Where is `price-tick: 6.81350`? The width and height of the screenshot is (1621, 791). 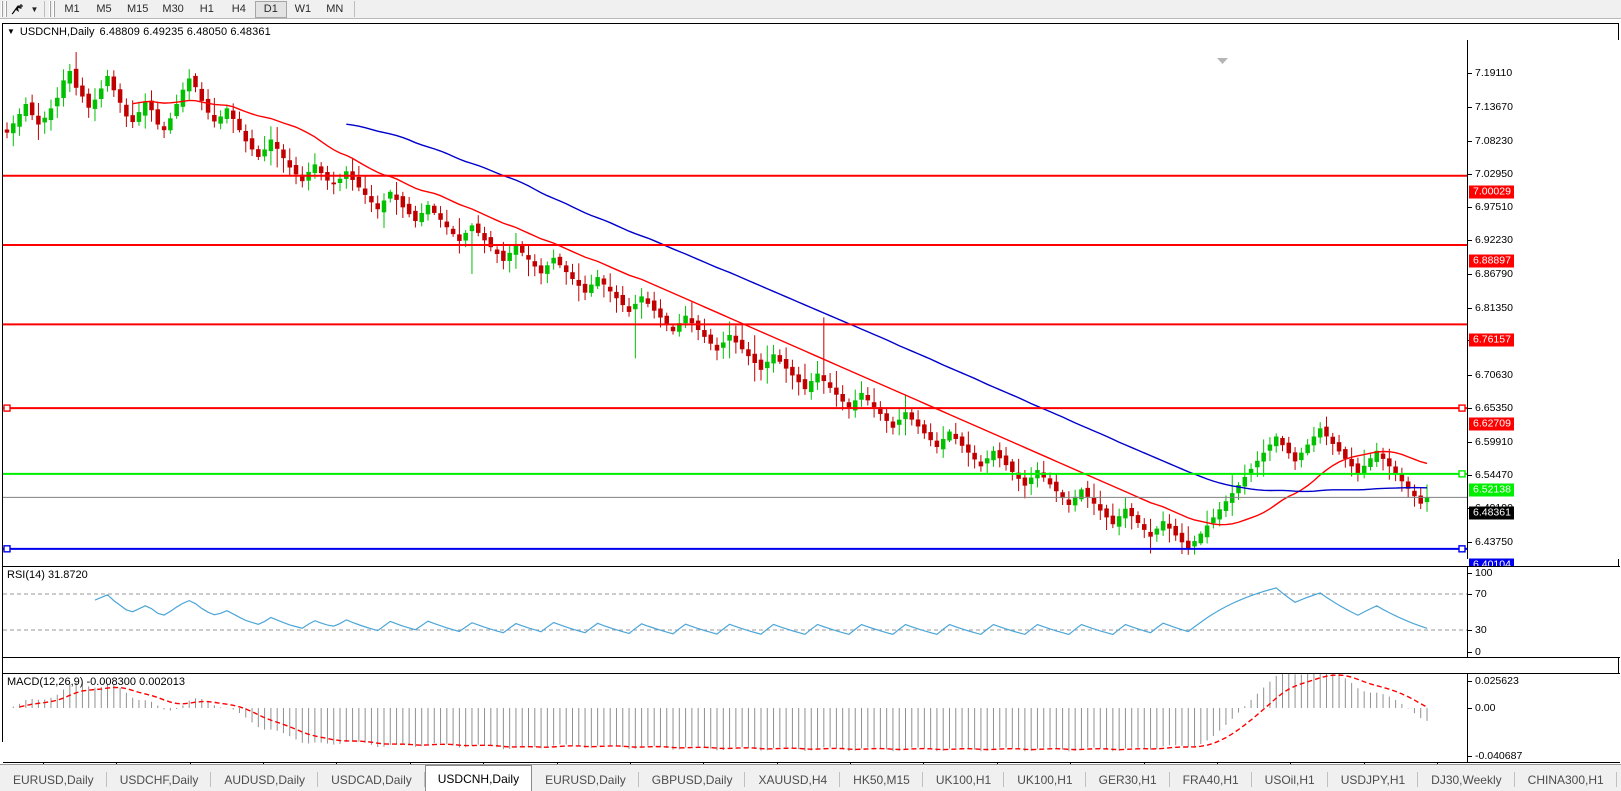
price-tick: 6.81350 is located at coordinates (1490, 308).